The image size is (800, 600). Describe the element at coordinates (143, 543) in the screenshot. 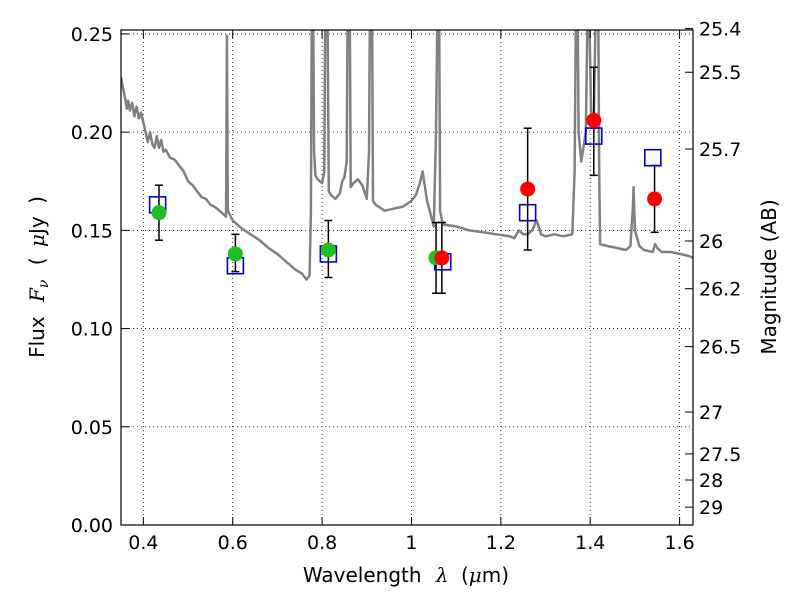

I see `x-tick-label: 0.4` at that location.